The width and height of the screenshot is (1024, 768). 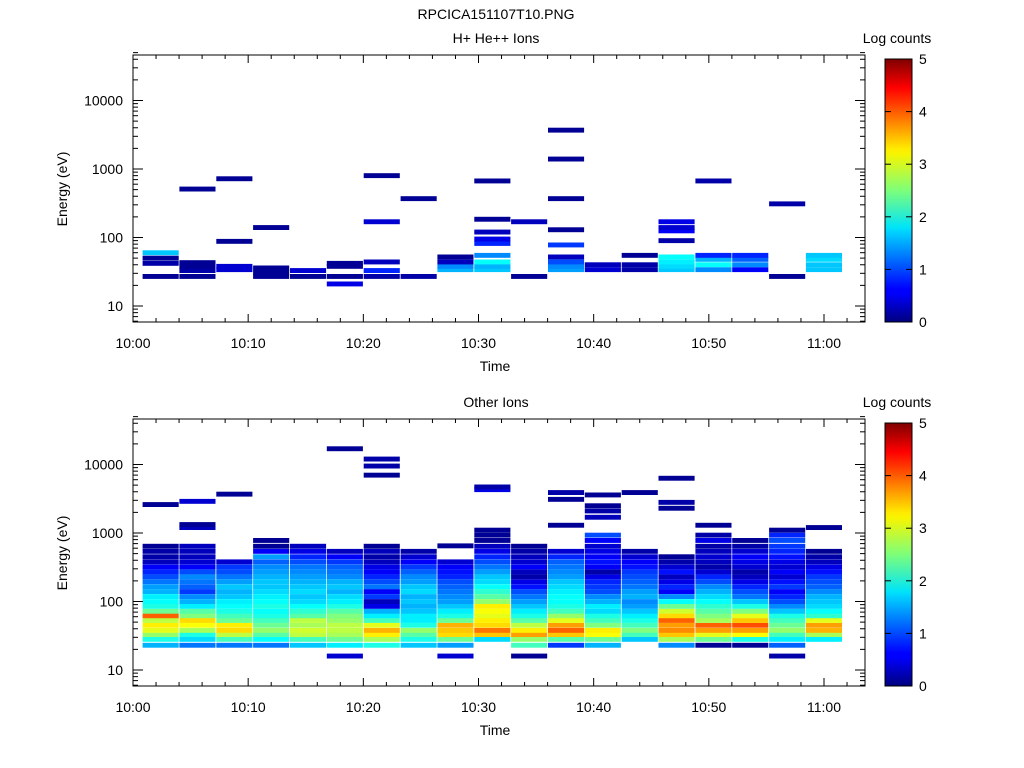 I want to click on y-tick-label: 10, so click(x=115, y=670).